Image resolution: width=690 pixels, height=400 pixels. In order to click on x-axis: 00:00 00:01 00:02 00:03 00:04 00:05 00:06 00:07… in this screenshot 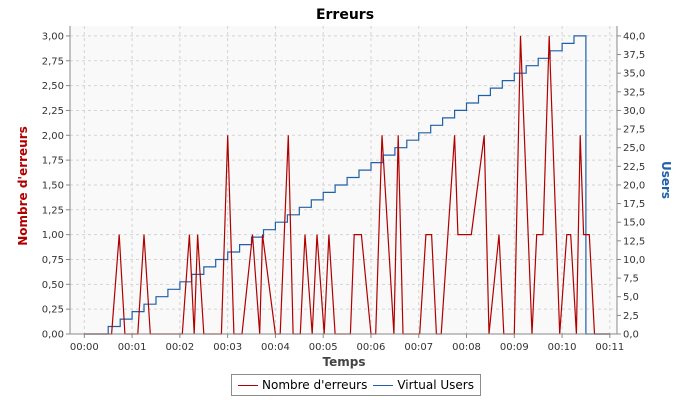, I will do `click(347, 343)`.